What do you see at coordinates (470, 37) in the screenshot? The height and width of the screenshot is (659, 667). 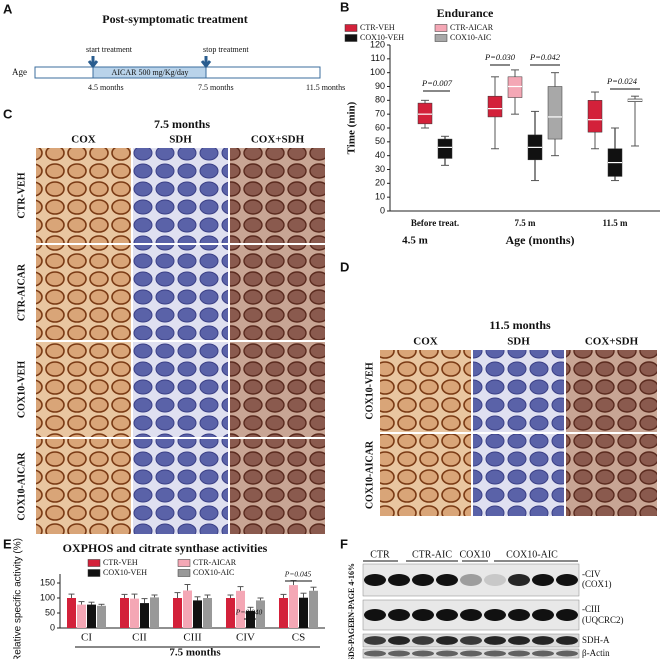 I see `legend-label: COX10-AIC` at bounding box center [470, 37].